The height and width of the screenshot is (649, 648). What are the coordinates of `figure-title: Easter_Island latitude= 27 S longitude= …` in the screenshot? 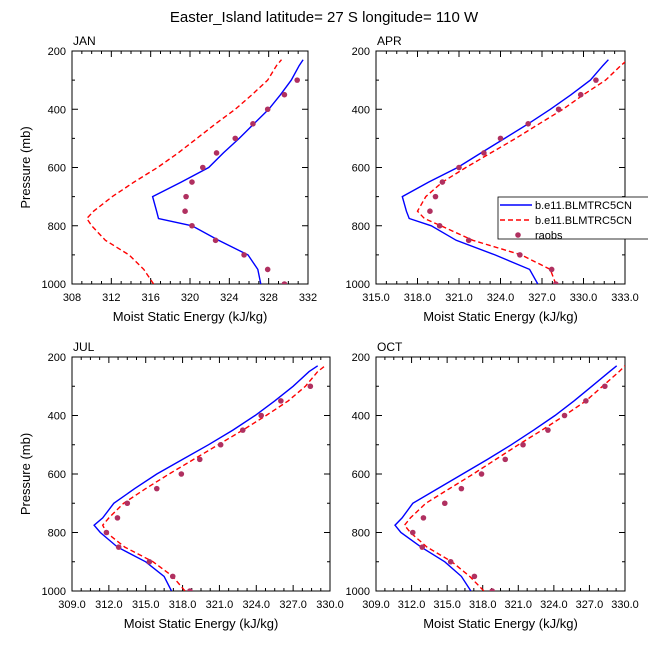 It's located at (324, 17).